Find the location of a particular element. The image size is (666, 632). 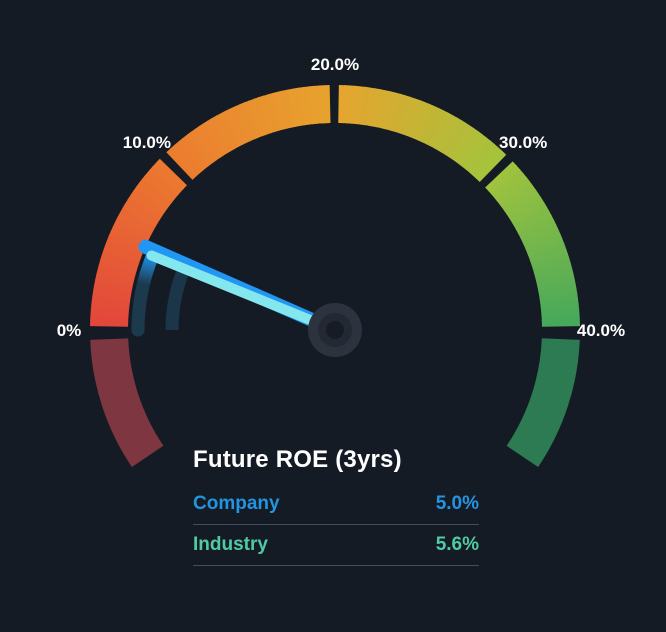

gauge-needle is located at coordinates (243, 292).